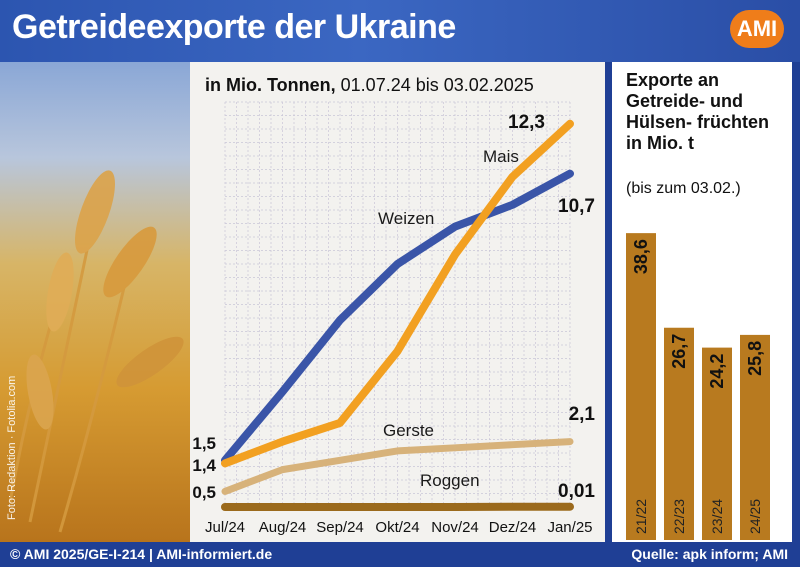 This screenshot has height=567, width=800. What do you see at coordinates (408, 430) in the screenshot?
I see `series-label-gerste: Gerste` at bounding box center [408, 430].